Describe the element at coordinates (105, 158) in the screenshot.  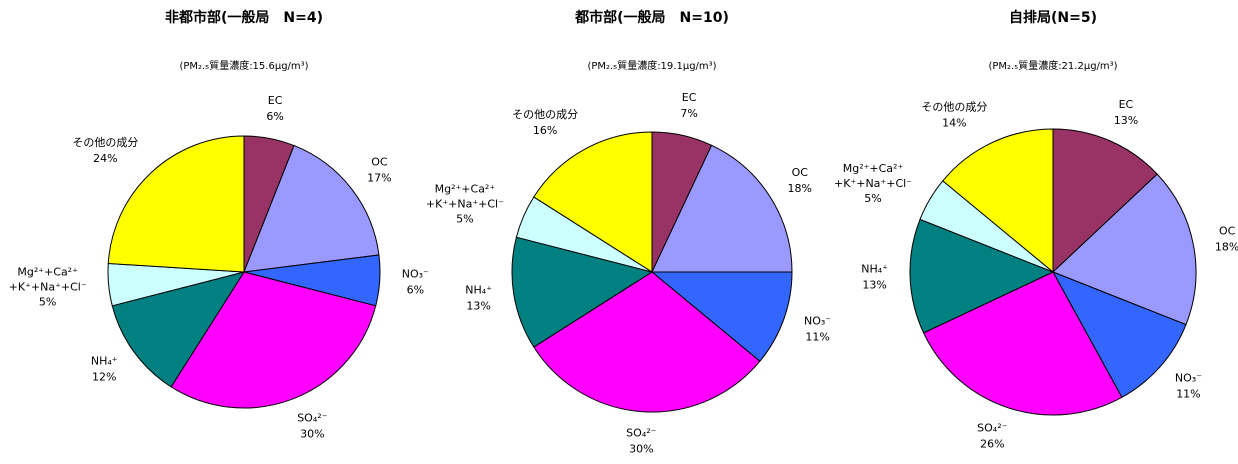
I see `slice-value: 24%` at that location.